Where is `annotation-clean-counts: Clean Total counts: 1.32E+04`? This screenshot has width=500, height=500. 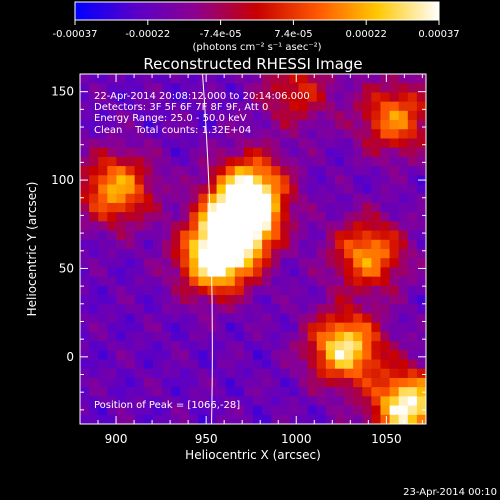 annotation-clean-counts: Clean Total counts: 1.32E+04 is located at coordinates (172, 130).